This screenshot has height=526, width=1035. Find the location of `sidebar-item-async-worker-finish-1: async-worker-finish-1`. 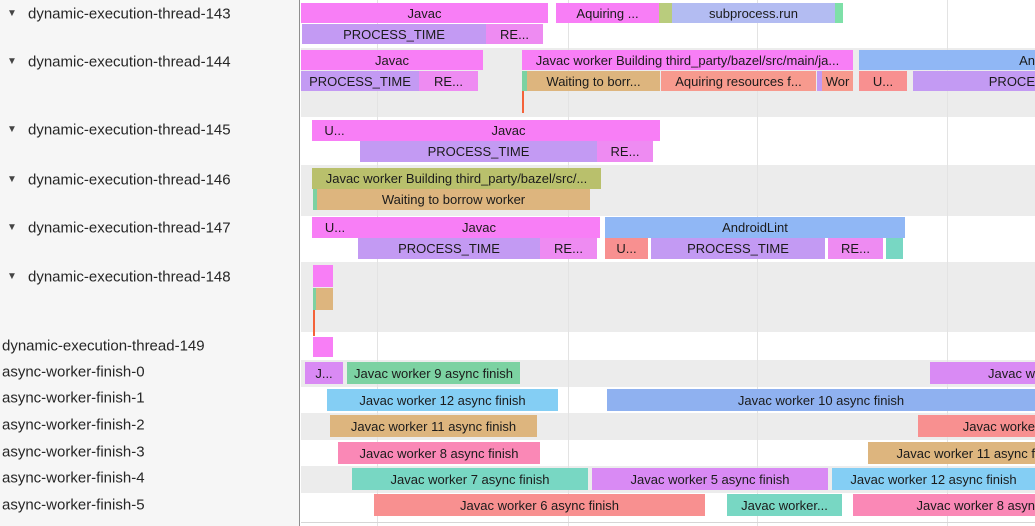

sidebar-item-async-worker-finish-1: async-worker-finish-1 is located at coordinates (150, 398).